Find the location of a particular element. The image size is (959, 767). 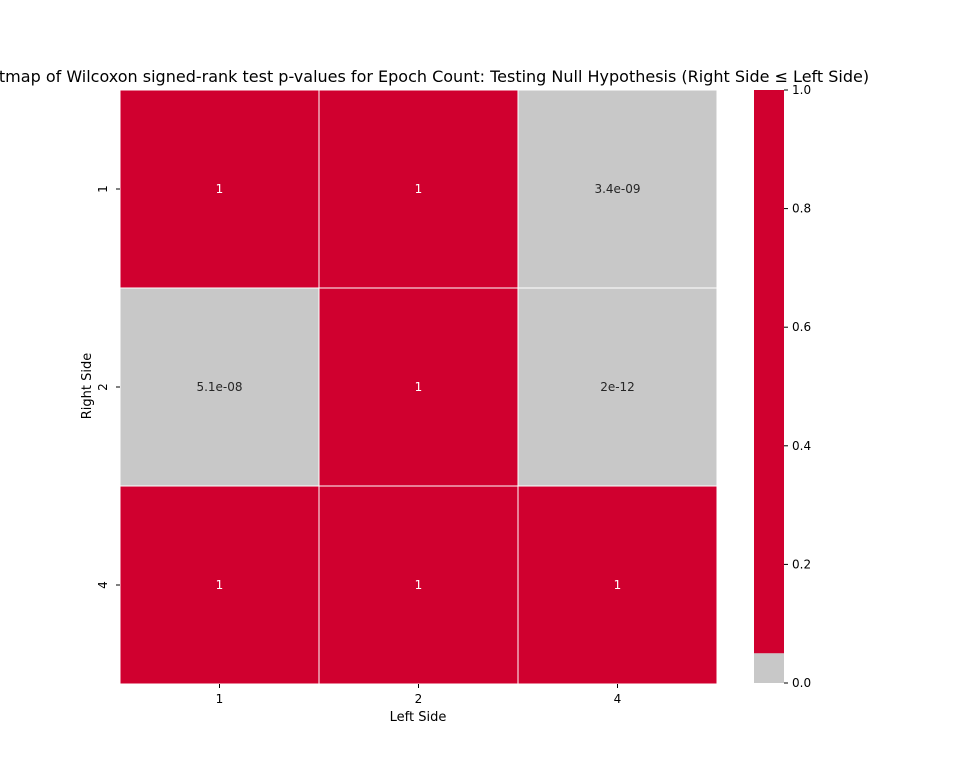

heatmap-cell-r2-c1 is located at coordinates (418, 585).